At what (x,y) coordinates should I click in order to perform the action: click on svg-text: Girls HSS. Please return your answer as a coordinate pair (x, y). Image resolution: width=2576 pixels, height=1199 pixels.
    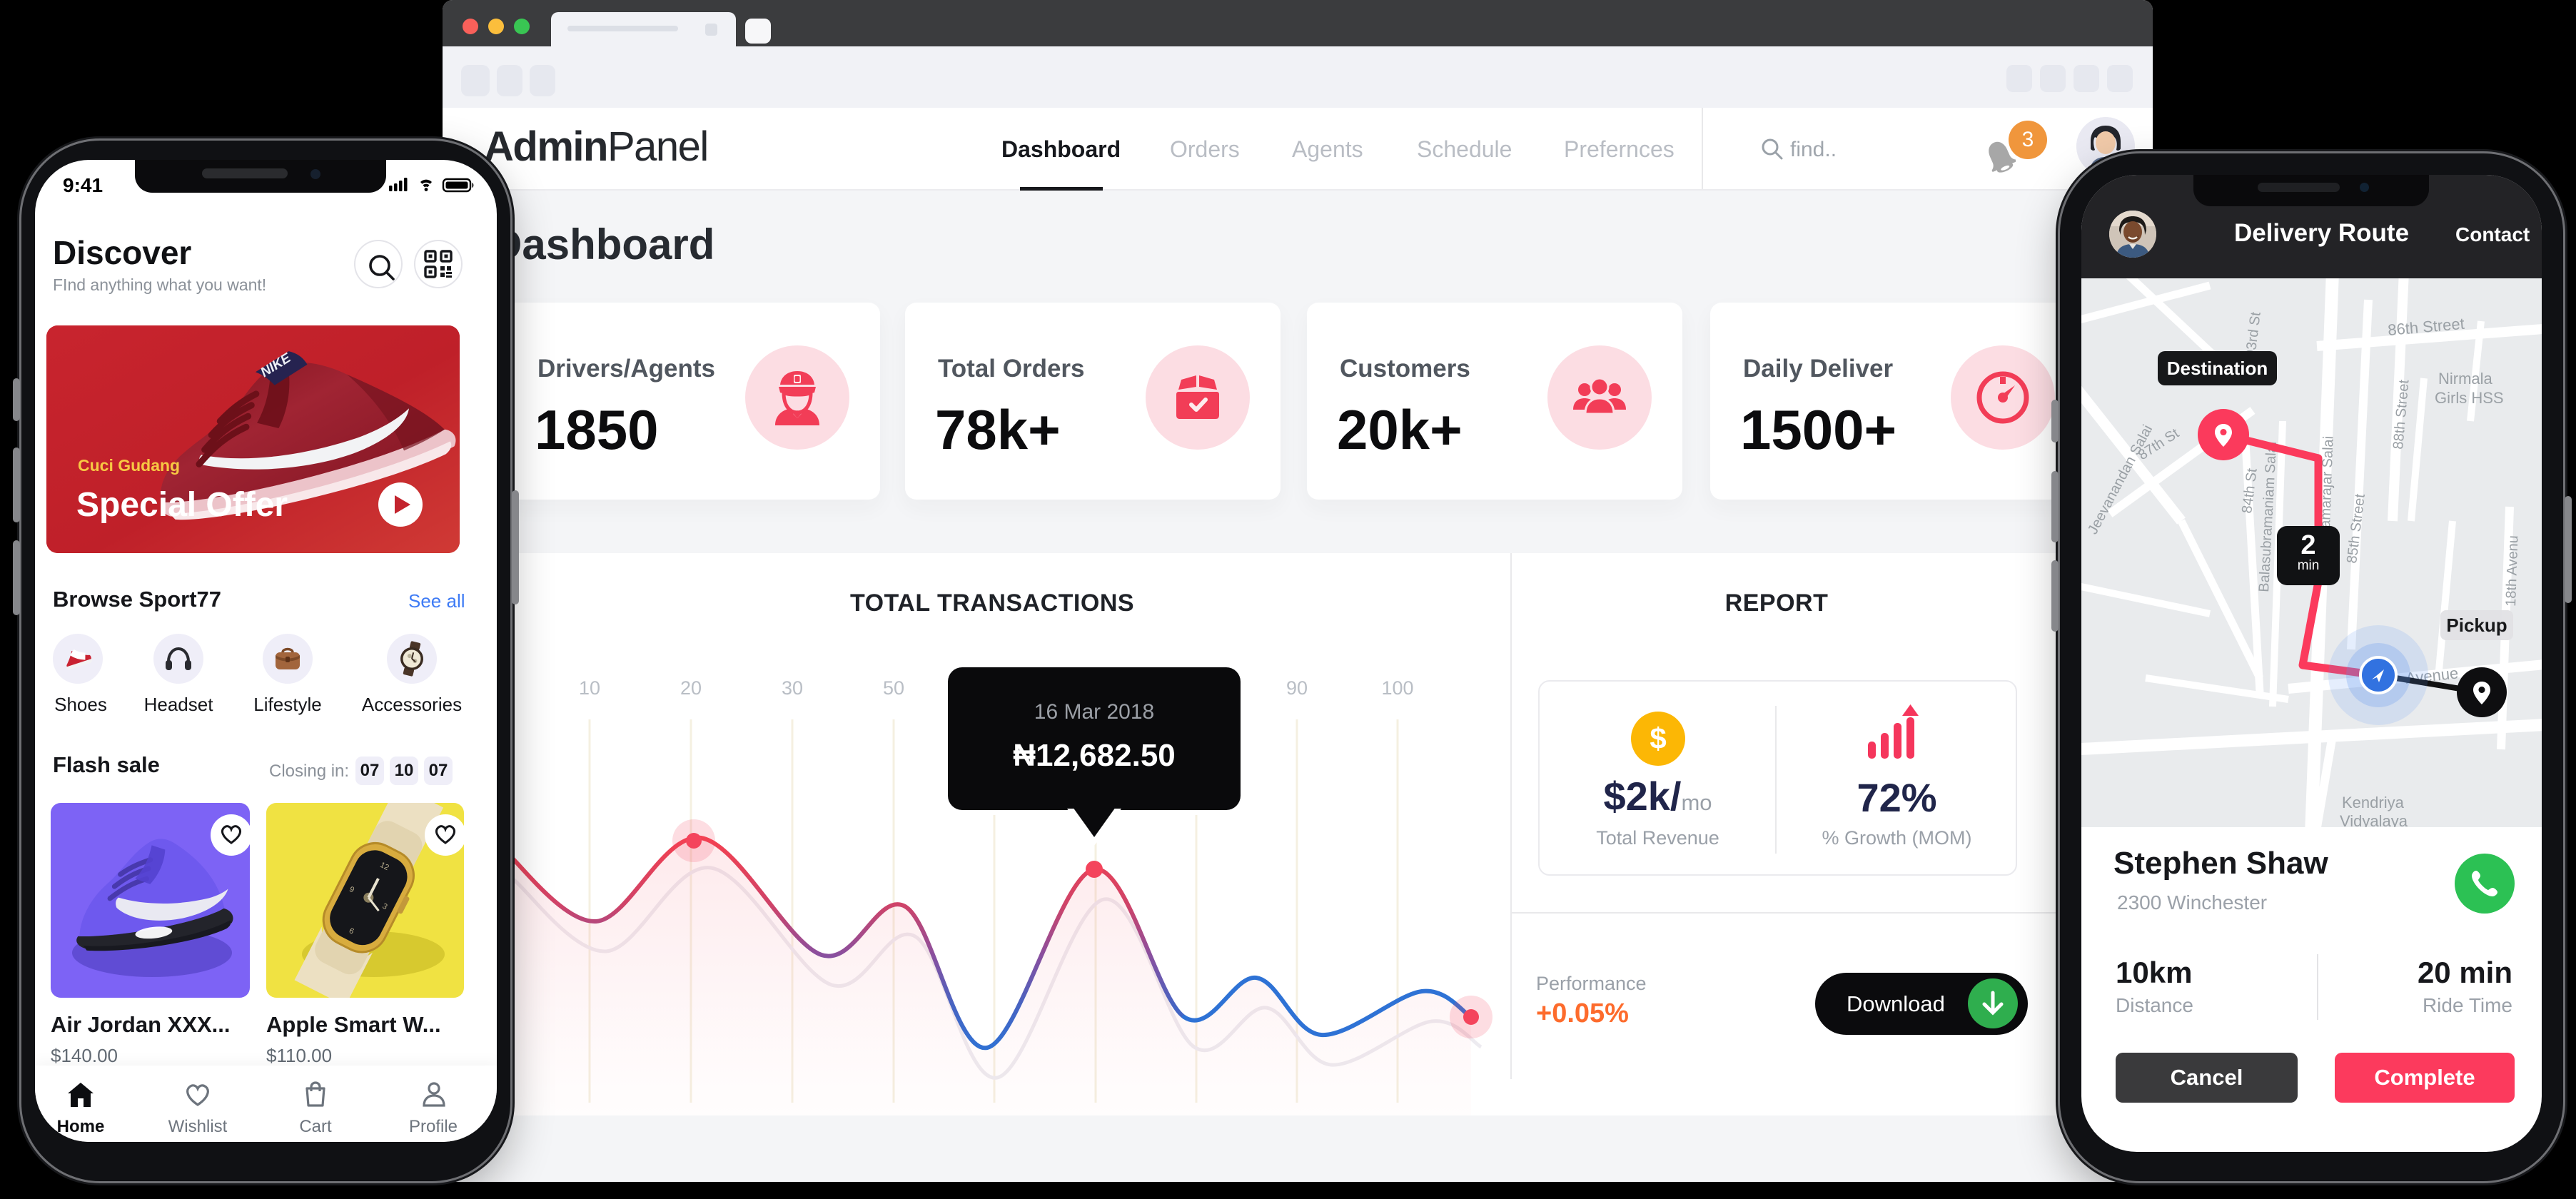
    Looking at the image, I should click on (2469, 398).